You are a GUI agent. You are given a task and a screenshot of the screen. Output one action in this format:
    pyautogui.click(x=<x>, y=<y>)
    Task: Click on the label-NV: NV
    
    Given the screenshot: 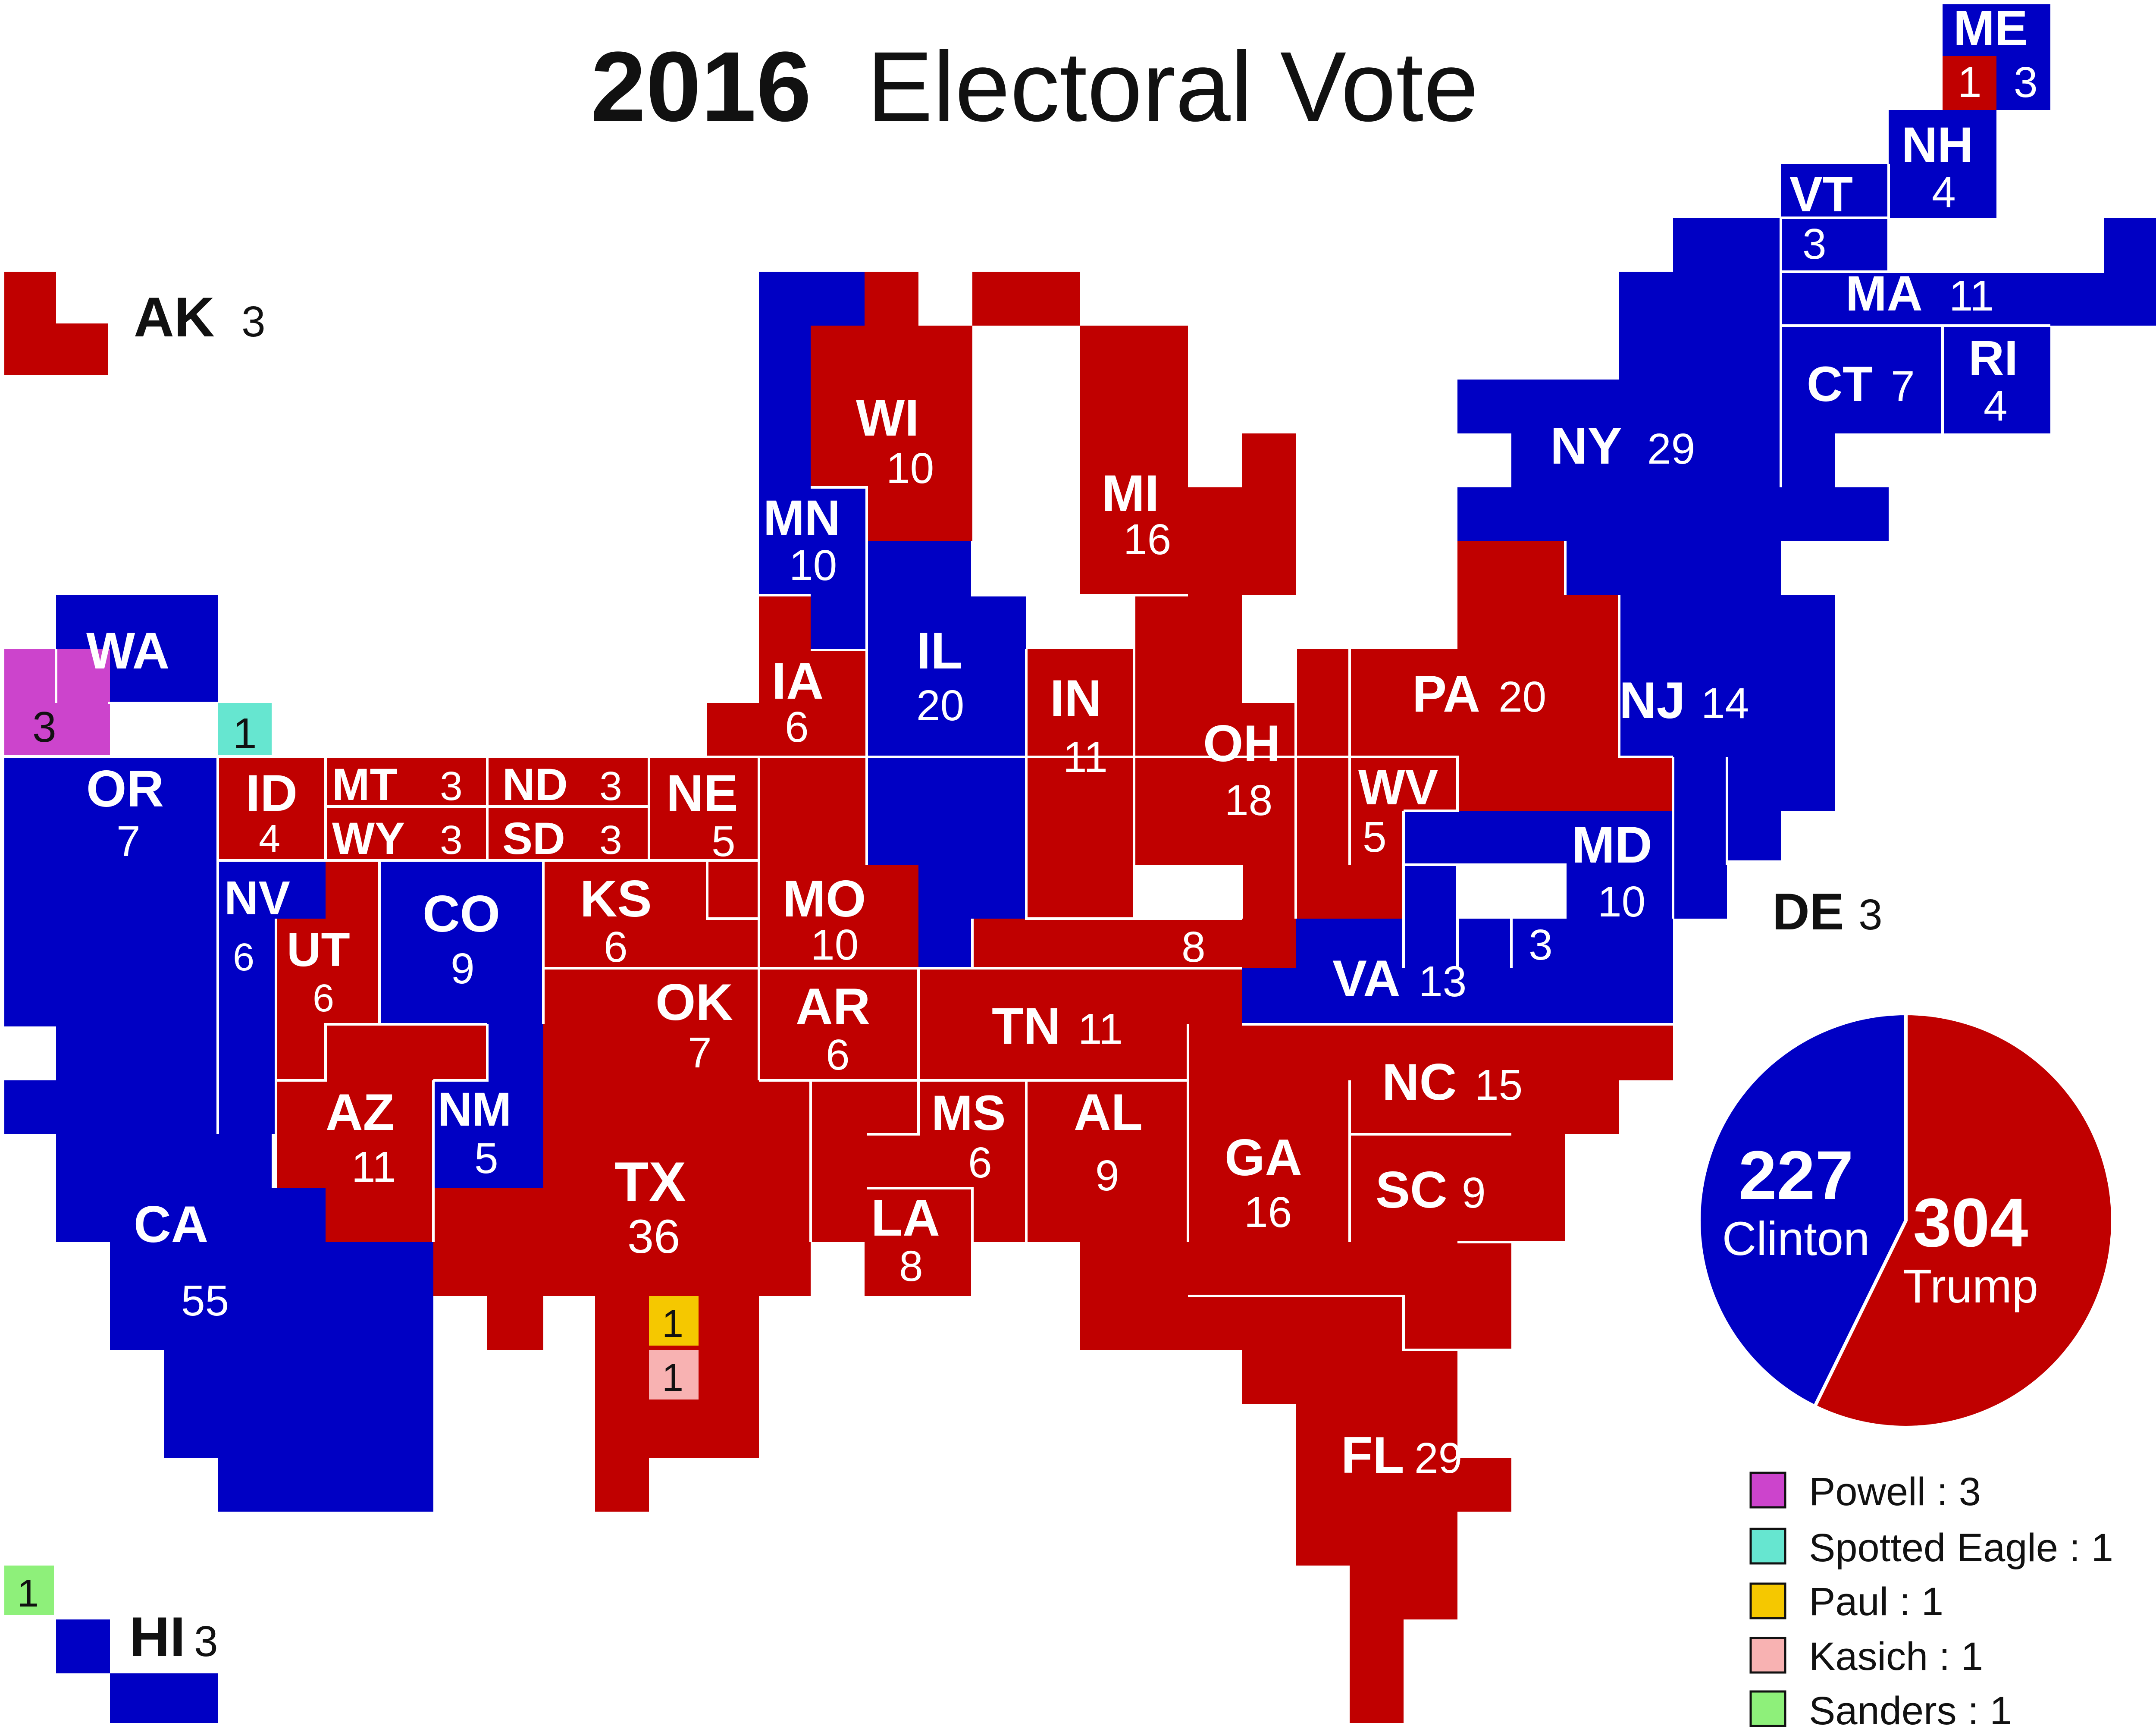 What is the action you would take?
    pyautogui.click(x=257, y=899)
    